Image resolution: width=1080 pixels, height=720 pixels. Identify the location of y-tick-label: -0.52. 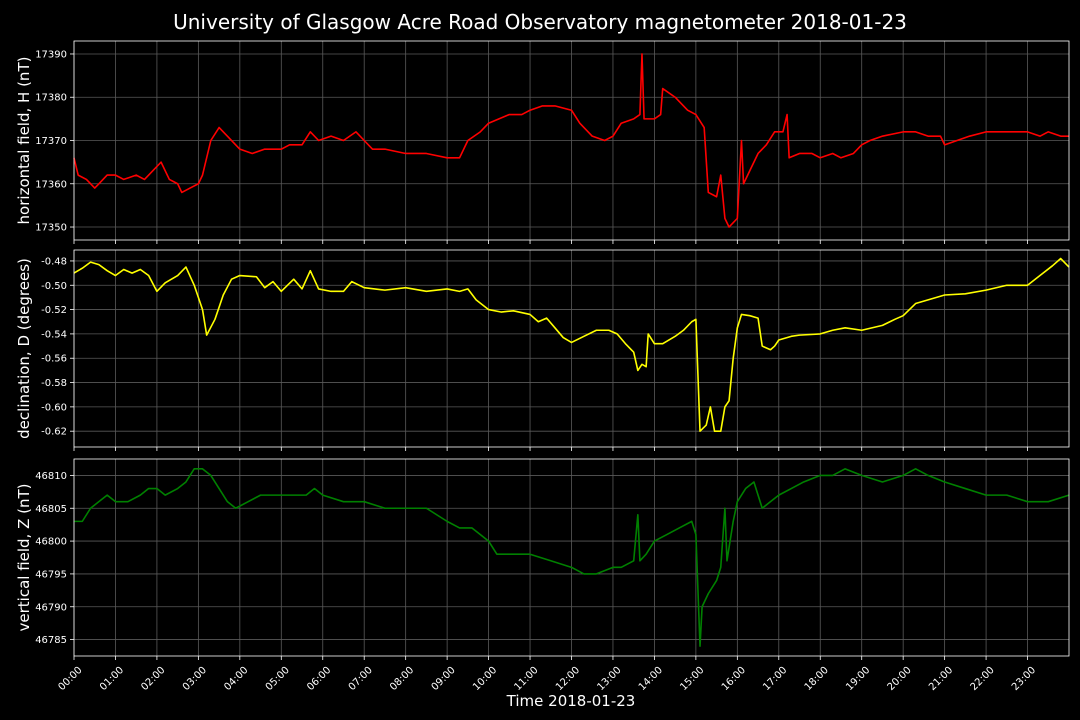
(54, 310).